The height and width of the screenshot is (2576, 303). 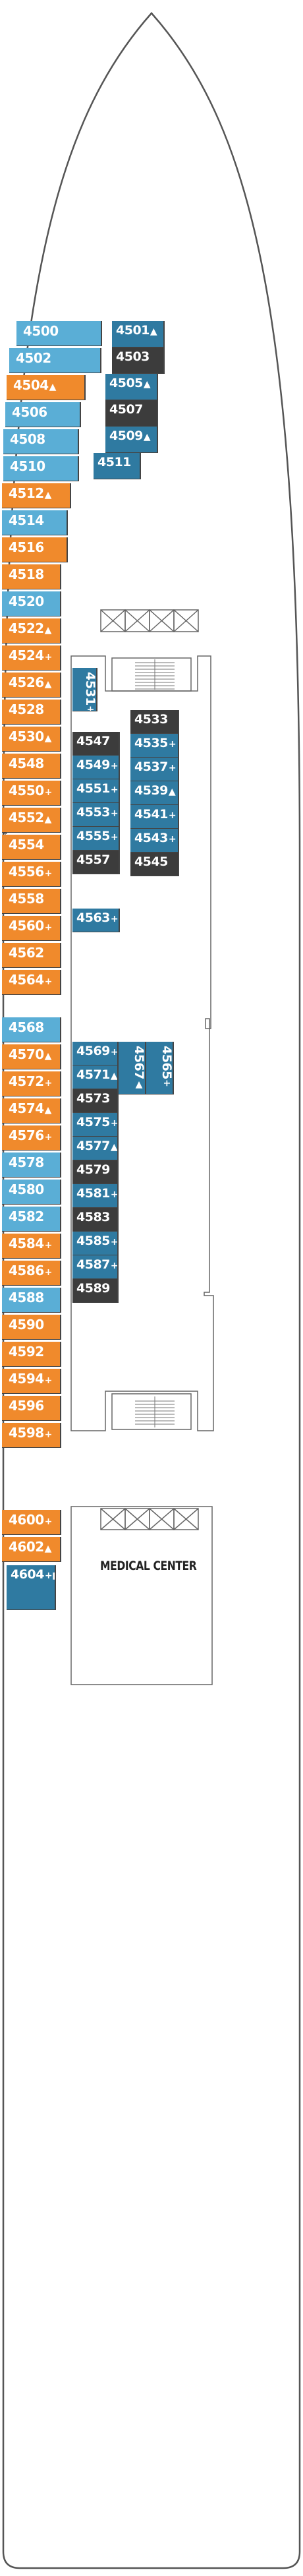 I want to click on cabin-4511: 4511, so click(x=117, y=466).